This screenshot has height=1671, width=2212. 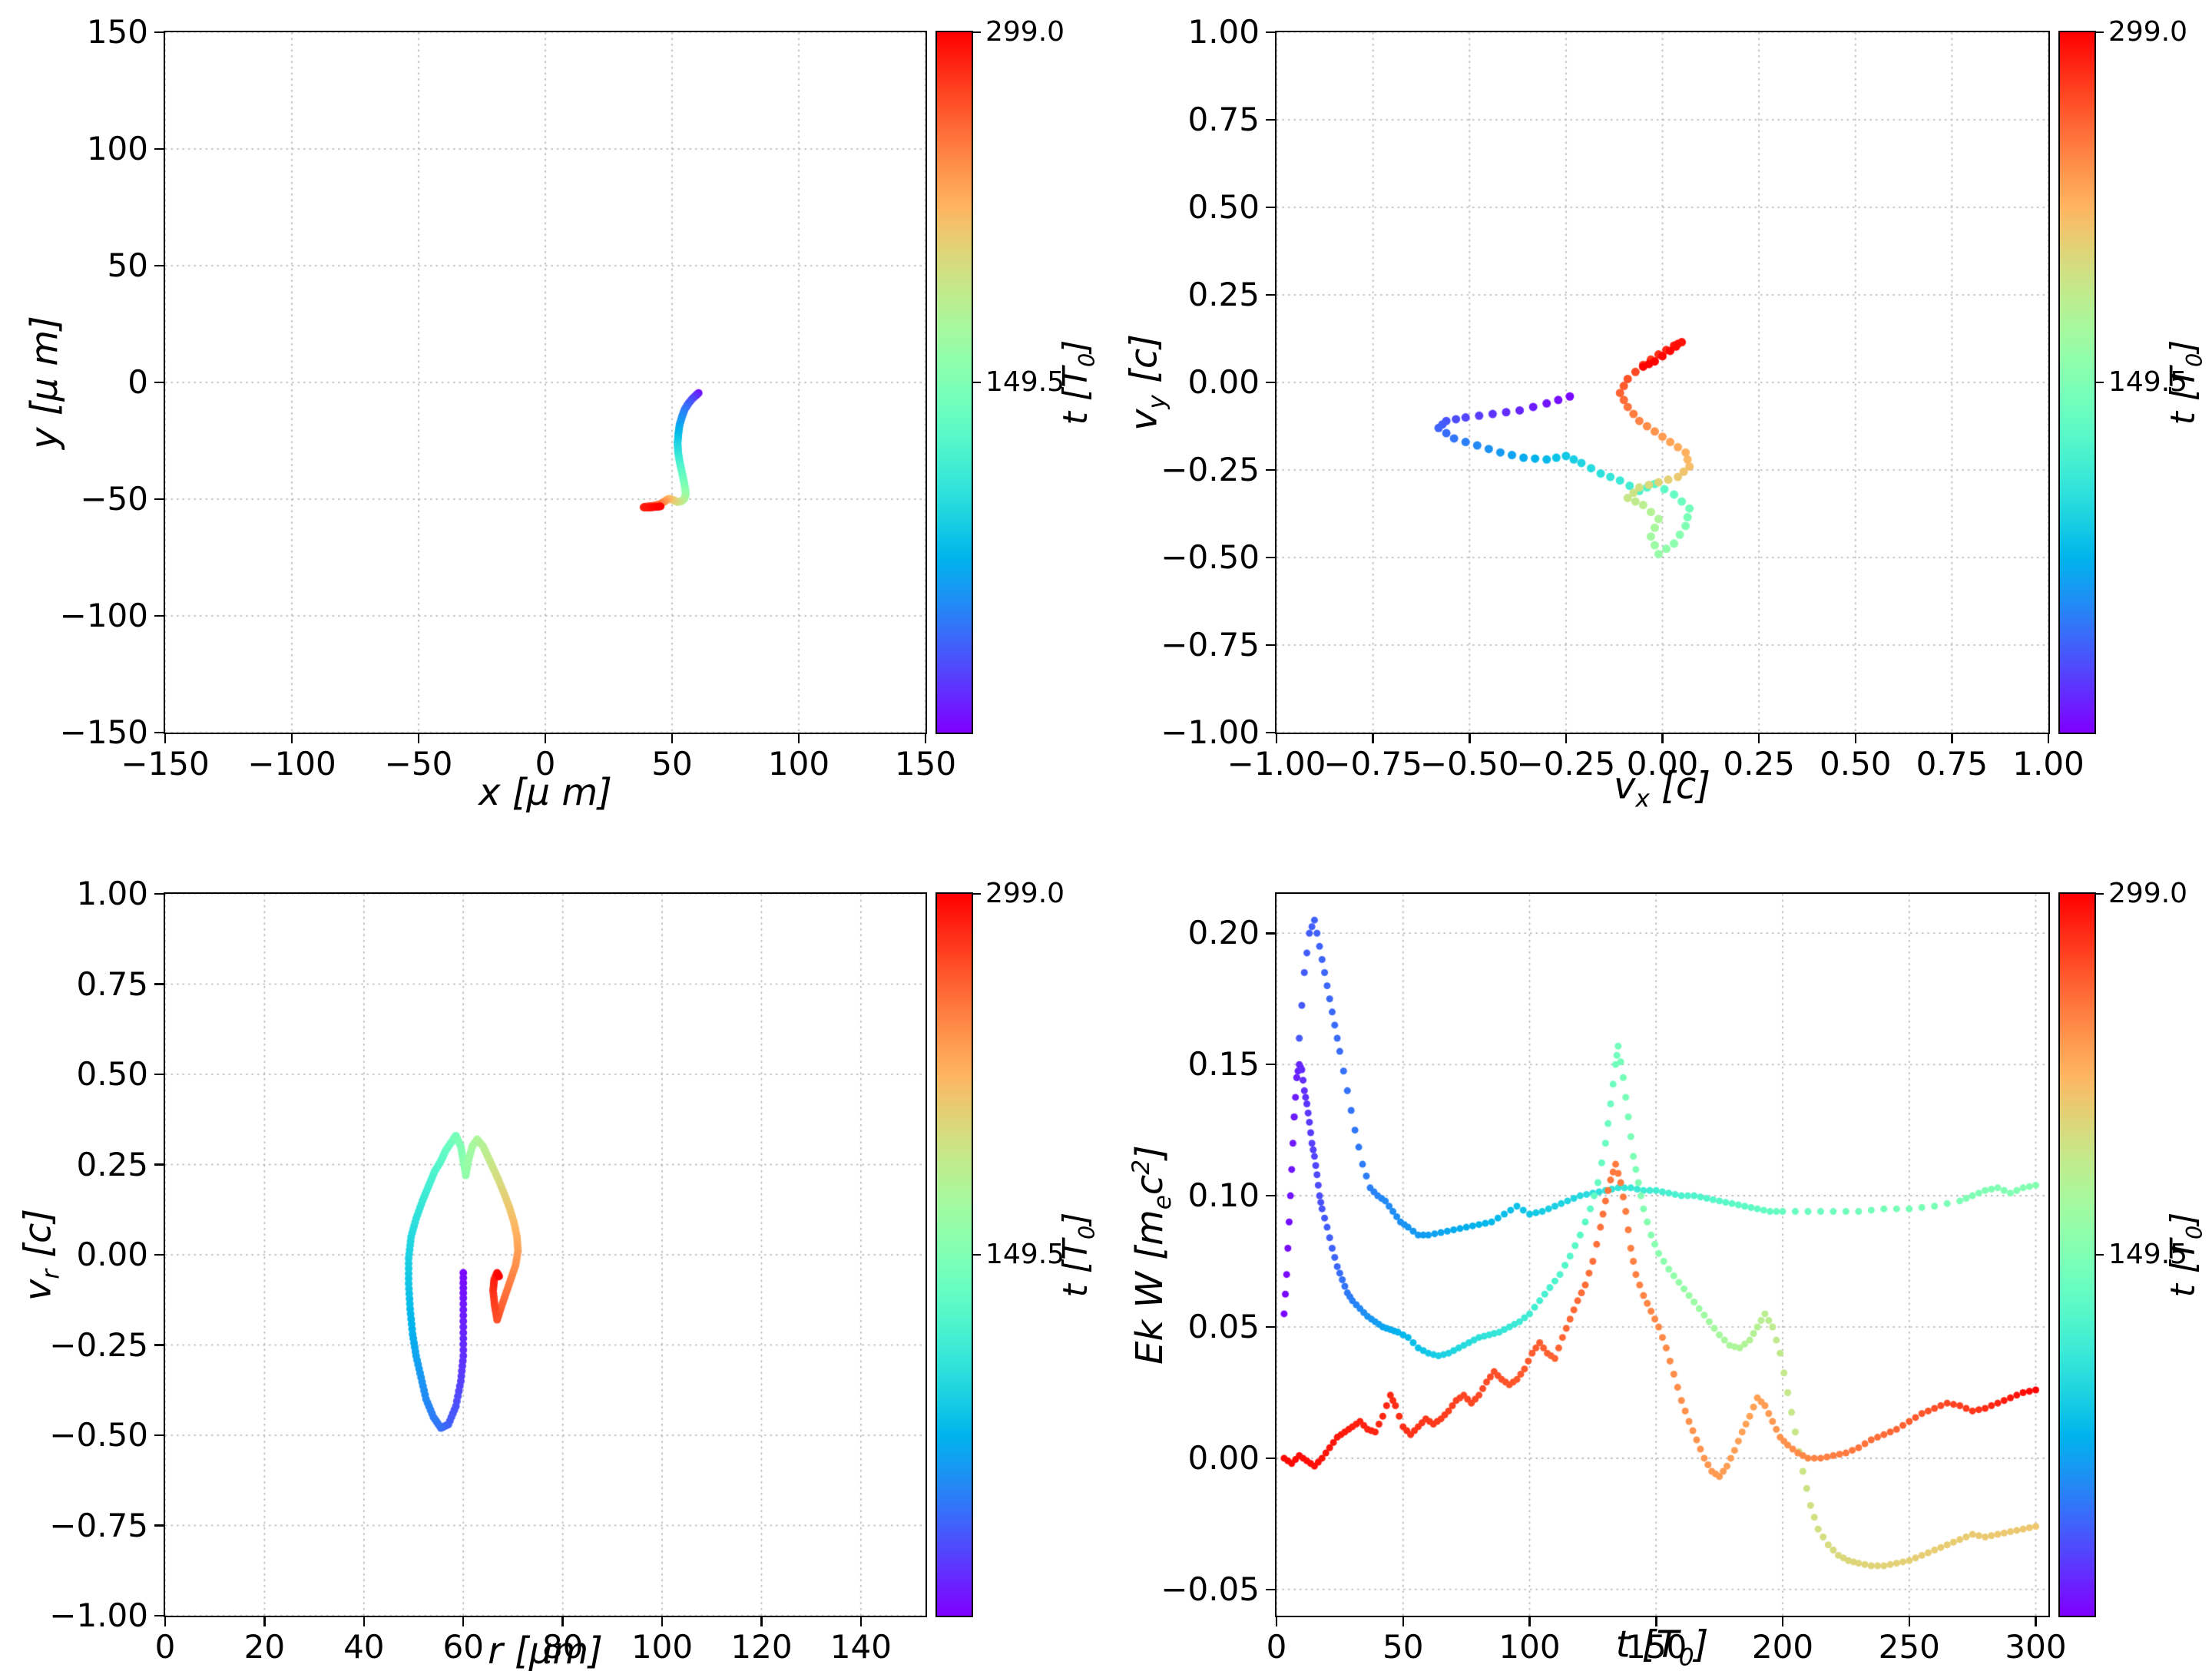 What do you see at coordinates (1566, 764) in the screenshot?
I see `x-tick-label: −0.25` at bounding box center [1566, 764].